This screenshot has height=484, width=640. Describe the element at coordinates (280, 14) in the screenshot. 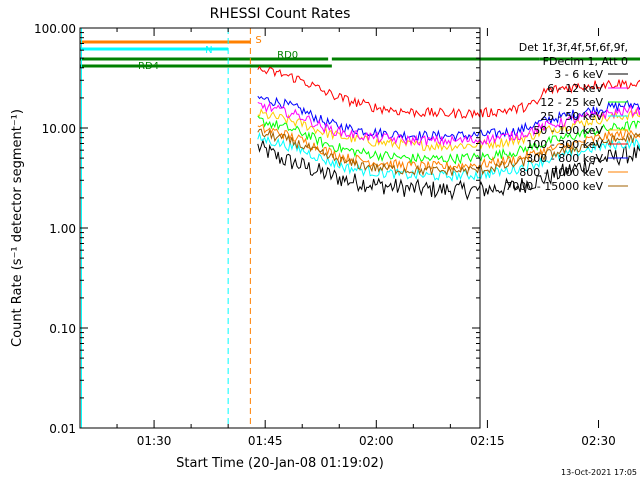

I see `chart-title: RHESSI Count Rates` at that location.